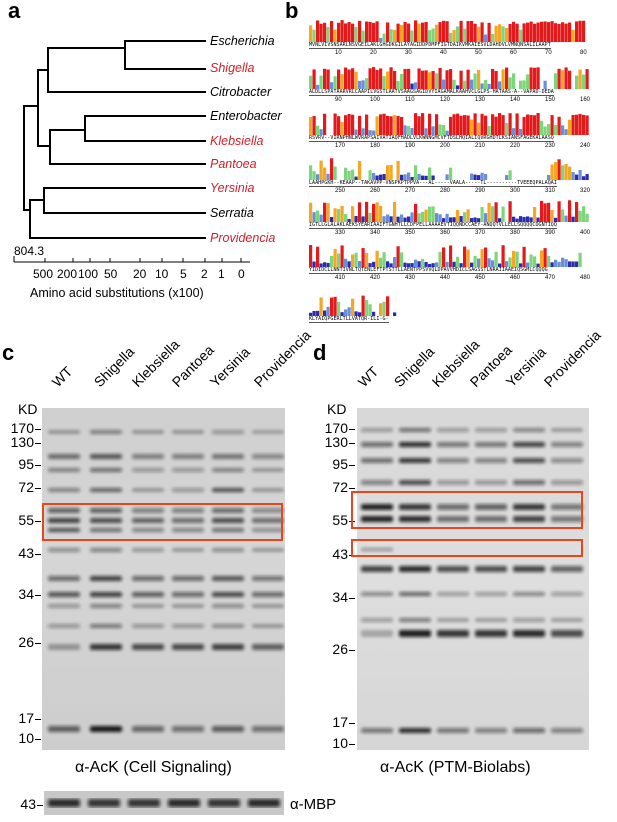 This screenshot has height=822, width=617. I want to click on alignment-position-label: 100, so click(375, 100).